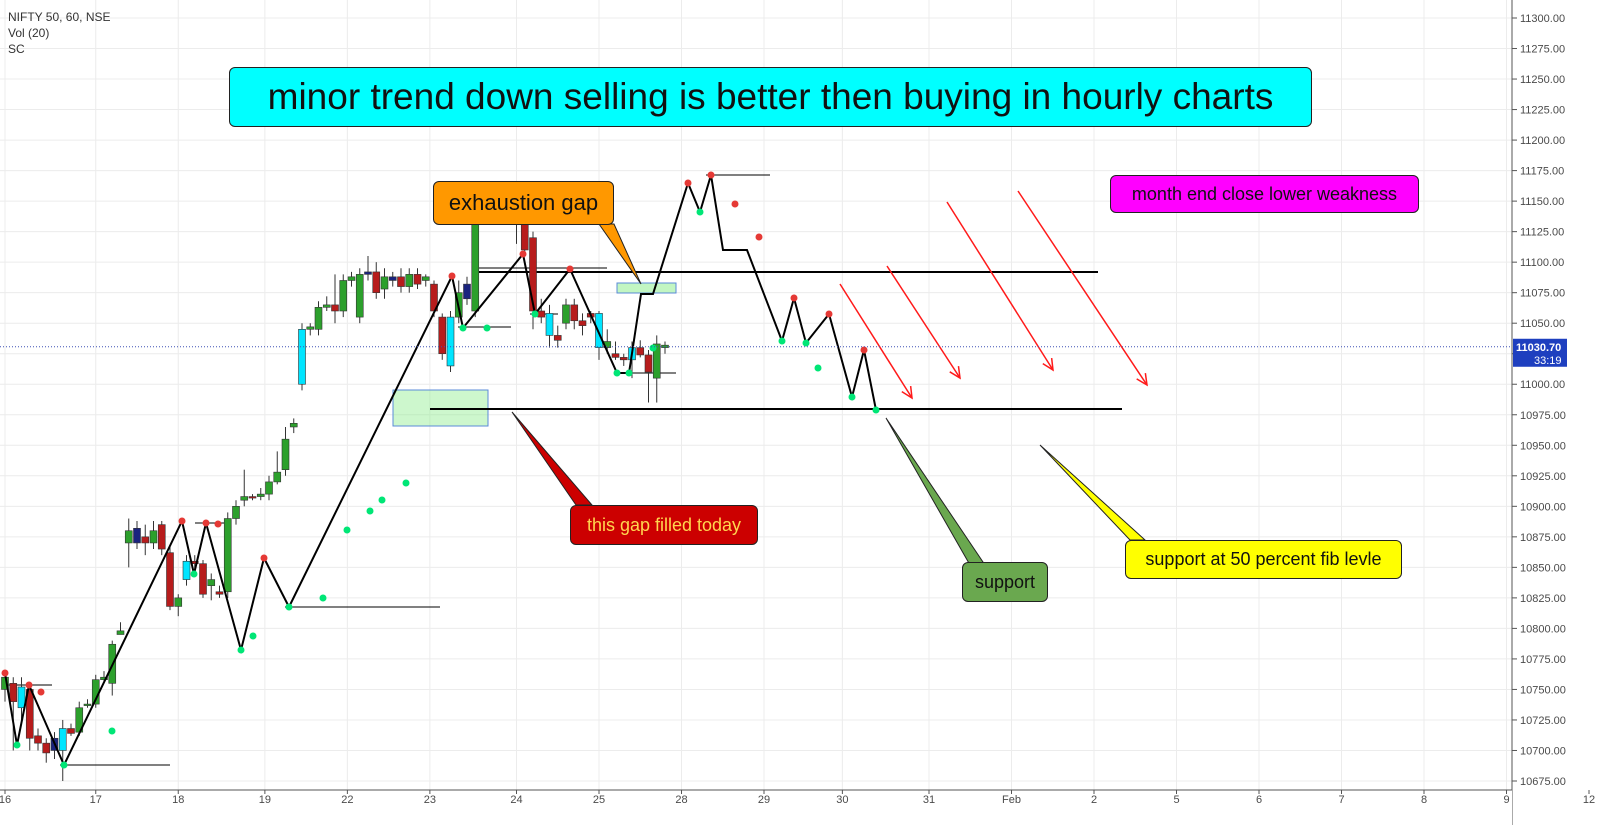  Describe the element at coordinates (1542, 202) in the screenshot. I see `price-tick-label: 11150.00` at that location.